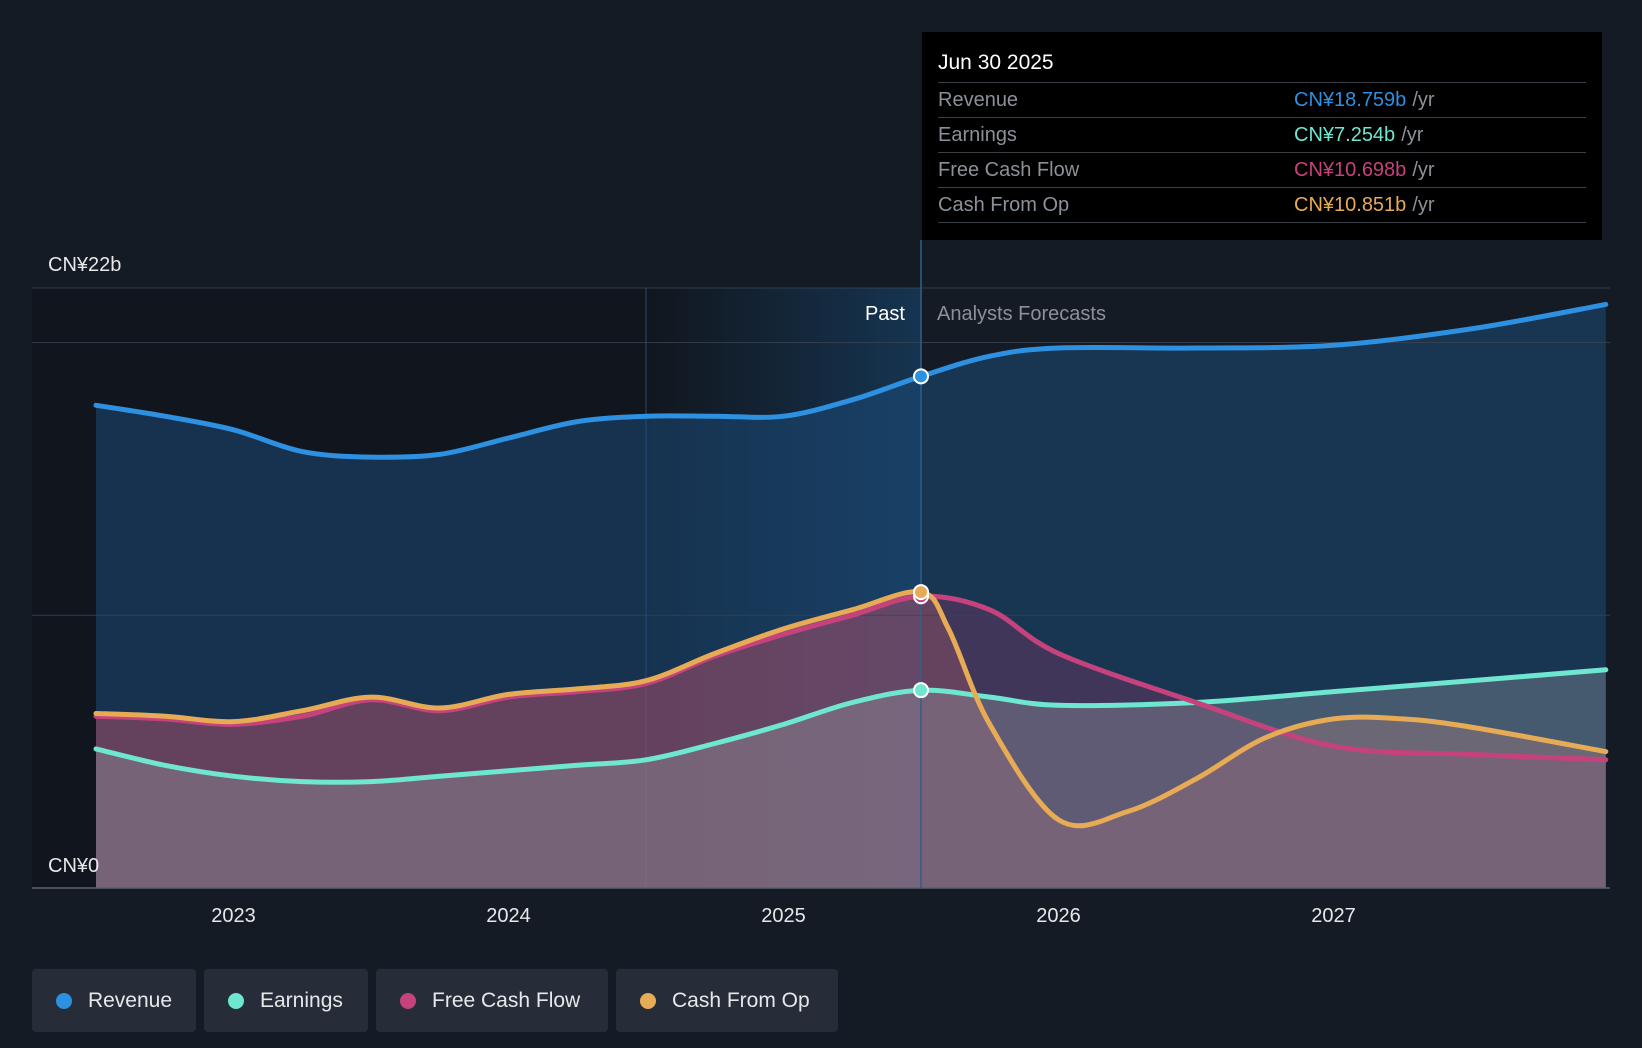  I want to click on earnings-marker, so click(921, 690).